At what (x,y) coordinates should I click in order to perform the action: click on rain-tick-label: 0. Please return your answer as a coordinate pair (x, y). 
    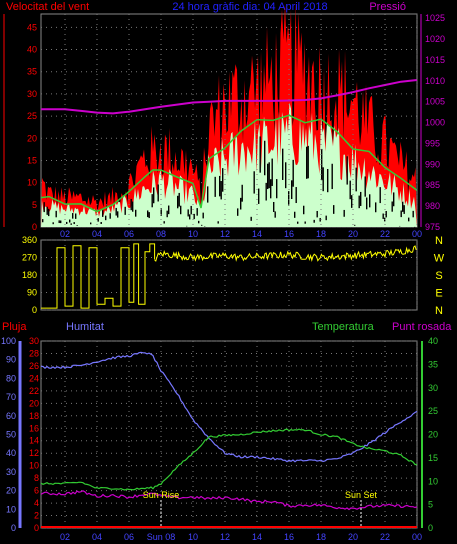
    Looking at the image, I should click on (36, 528).